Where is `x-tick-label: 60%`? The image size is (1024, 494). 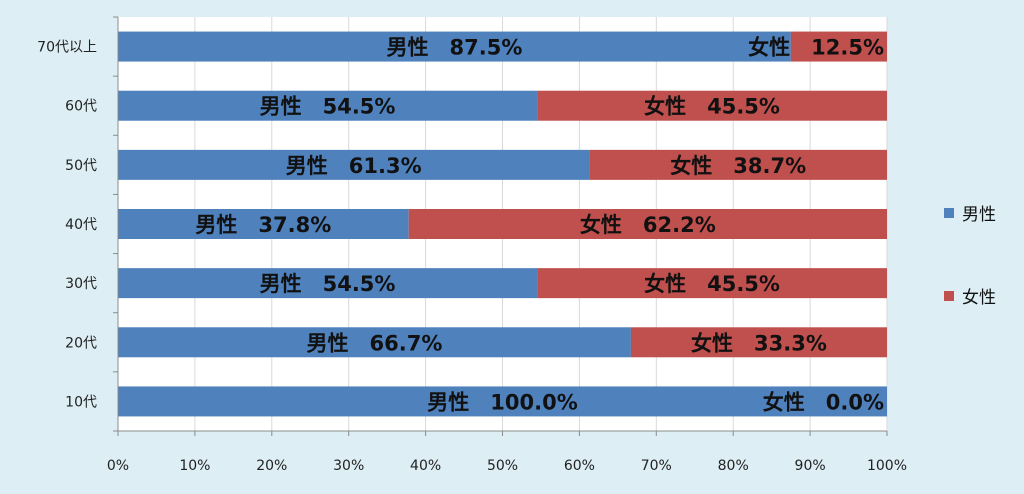 x-tick-label: 60% is located at coordinates (579, 466).